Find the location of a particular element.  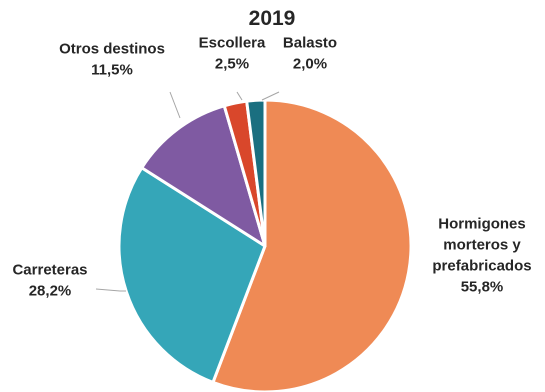

slice-label-2: Carreteras 28,2% is located at coordinates (49, 281).